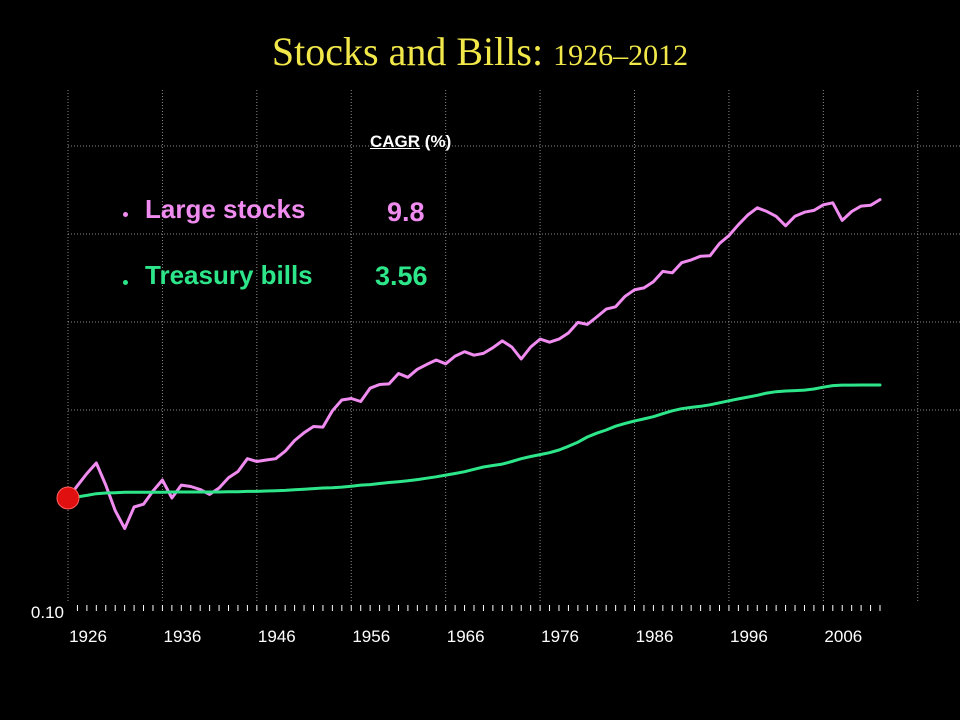 This screenshot has height=720, width=960. What do you see at coordinates (395, 141) in the screenshot?
I see `cagr-label: CAGR` at bounding box center [395, 141].